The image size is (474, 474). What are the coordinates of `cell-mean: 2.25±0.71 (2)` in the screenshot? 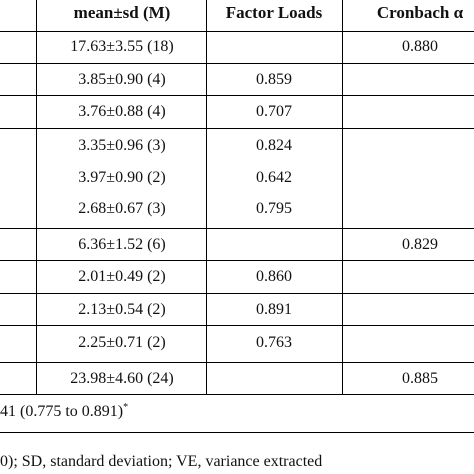 It's located at (122, 342).